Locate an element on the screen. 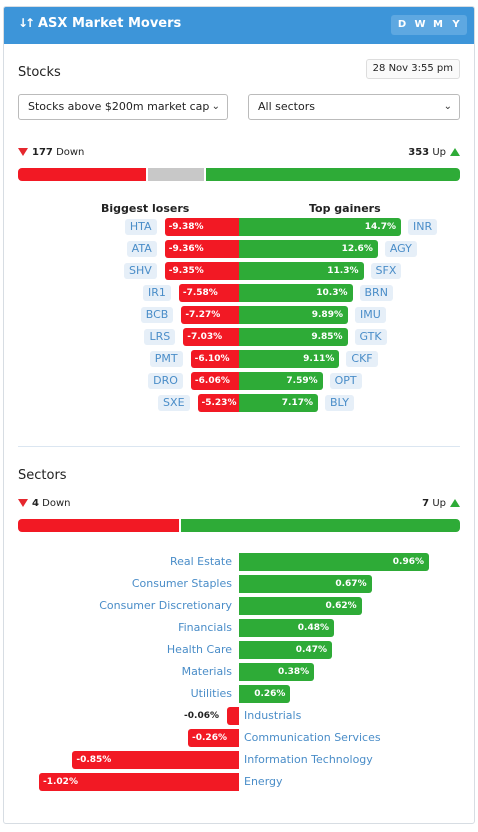 Image resolution: width=478 pixels, height=832 pixels. sector-bar: -1.02% is located at coordinates (139, 782).